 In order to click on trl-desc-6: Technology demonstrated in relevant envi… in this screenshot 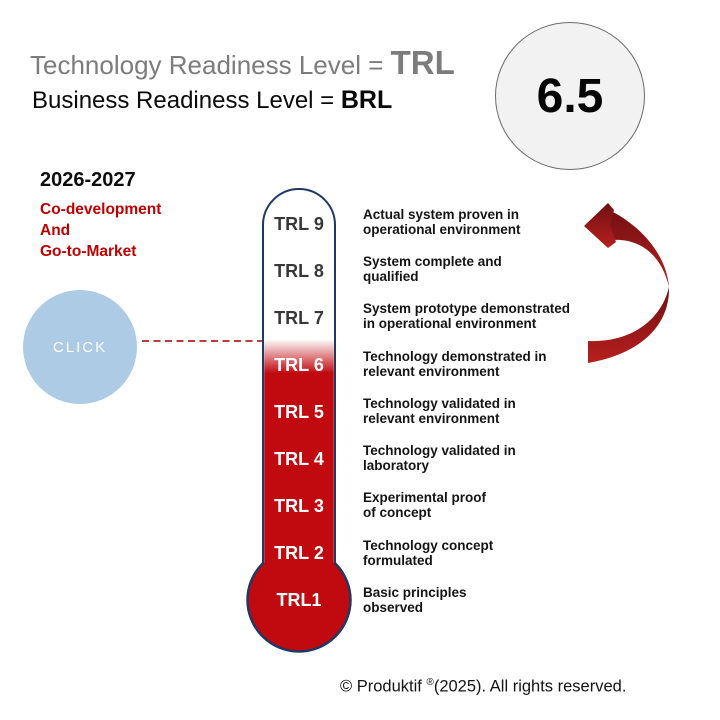, I will do `click(455, 364)`.